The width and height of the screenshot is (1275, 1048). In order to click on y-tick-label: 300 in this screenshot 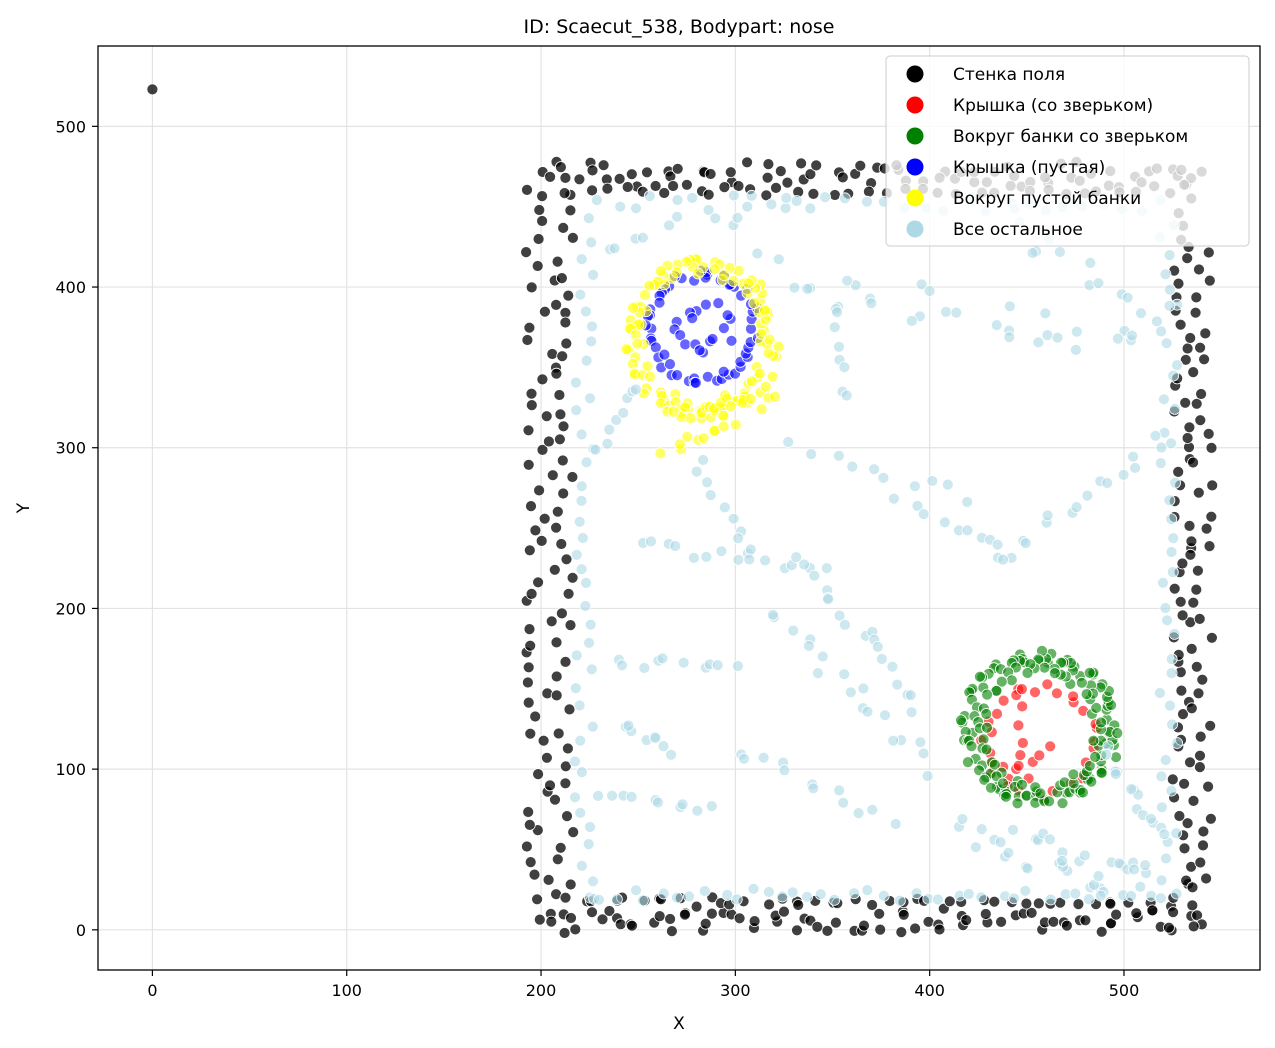, I will do `click(70, 448)`.